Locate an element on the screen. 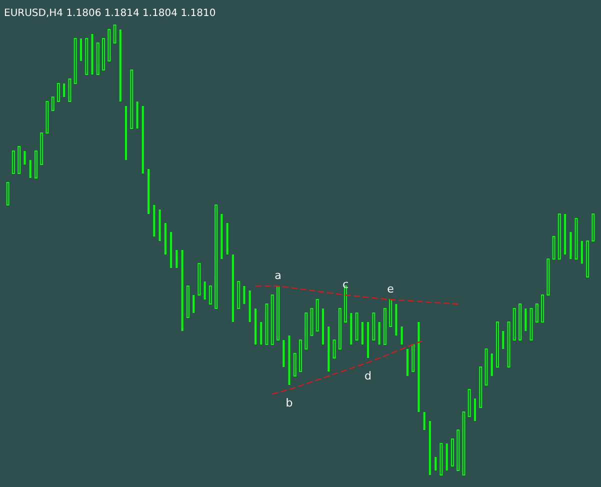 Image resolution: width=601 pixels, height=487 pixels. chart-title: EURUSD,H4 1.1806 1.1814 1.1804 1.1810 is located at coordinates (110, 13).